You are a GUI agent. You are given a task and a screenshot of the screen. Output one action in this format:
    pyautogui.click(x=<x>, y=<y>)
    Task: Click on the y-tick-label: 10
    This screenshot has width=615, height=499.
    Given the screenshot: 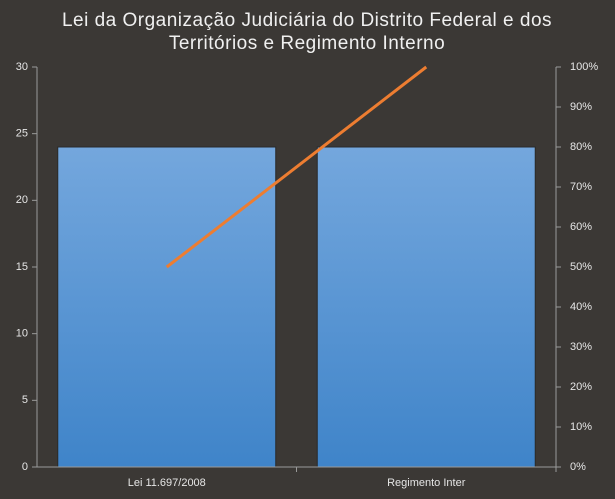 What is the action you would take?
    pyautogui.click(x=22, y=334)
    